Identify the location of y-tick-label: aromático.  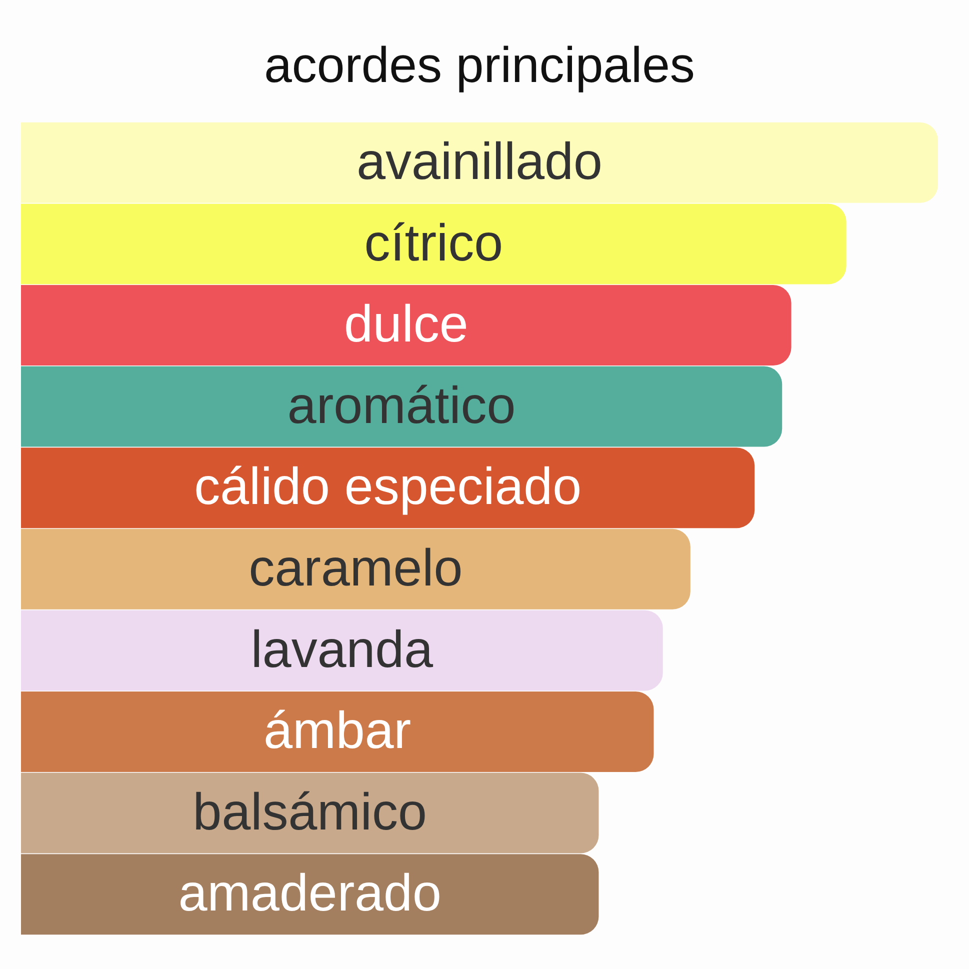
(401, 405).